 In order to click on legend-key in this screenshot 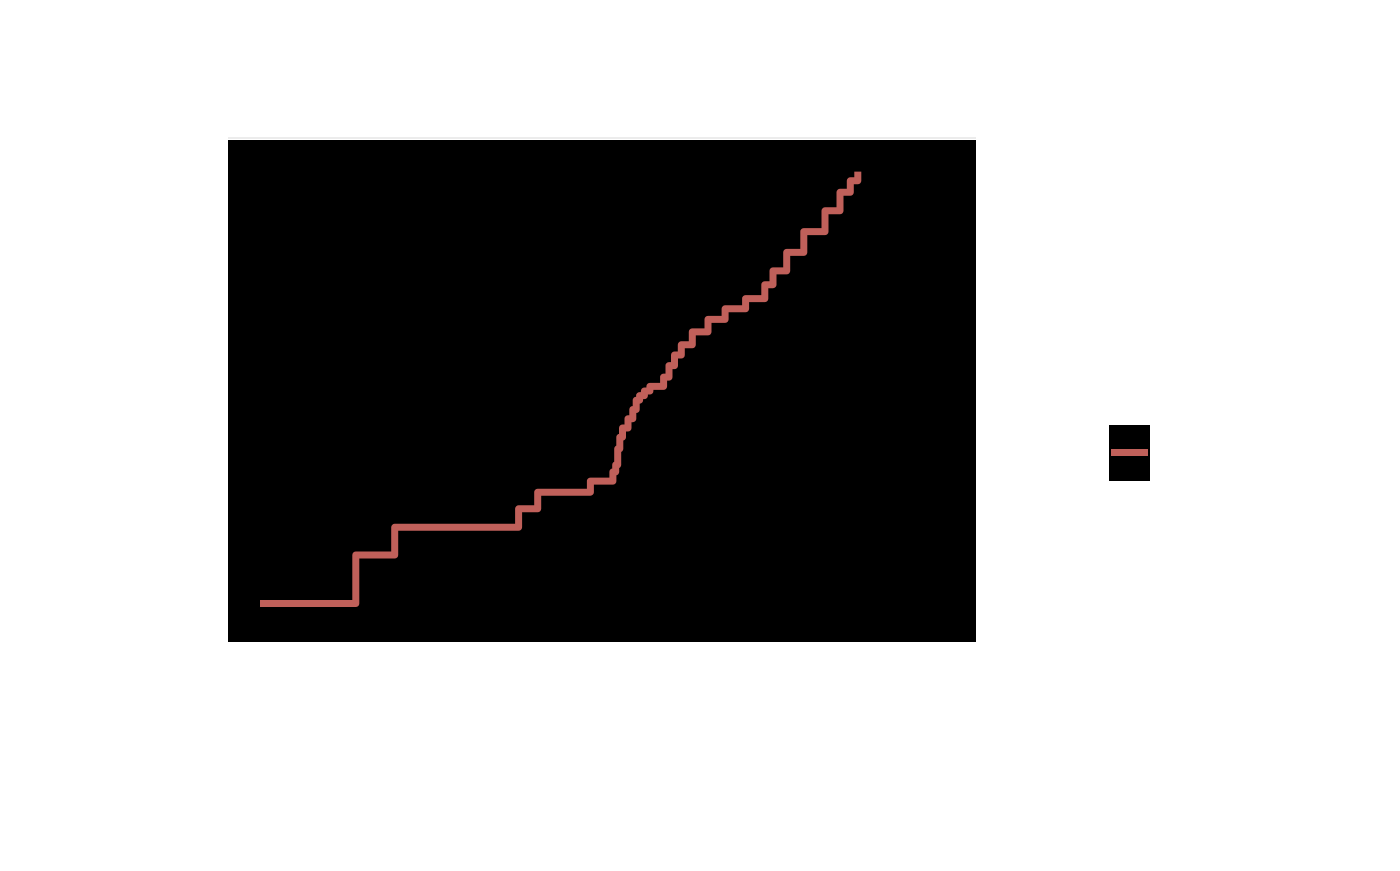, I will do `click(1129, 453)`.